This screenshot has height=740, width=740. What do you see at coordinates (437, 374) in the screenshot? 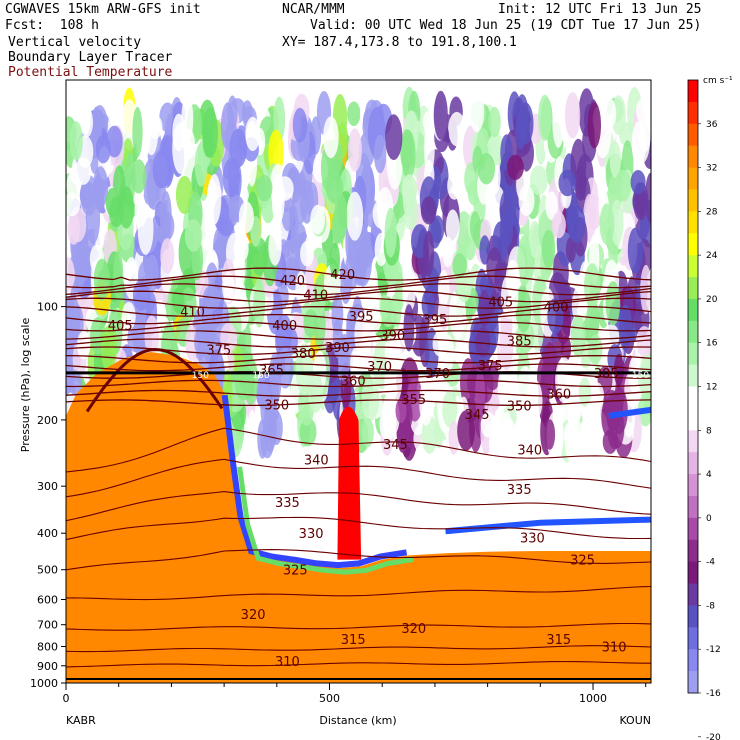
I see `theta-contour-label: 370` at bounding box center [437, 374].